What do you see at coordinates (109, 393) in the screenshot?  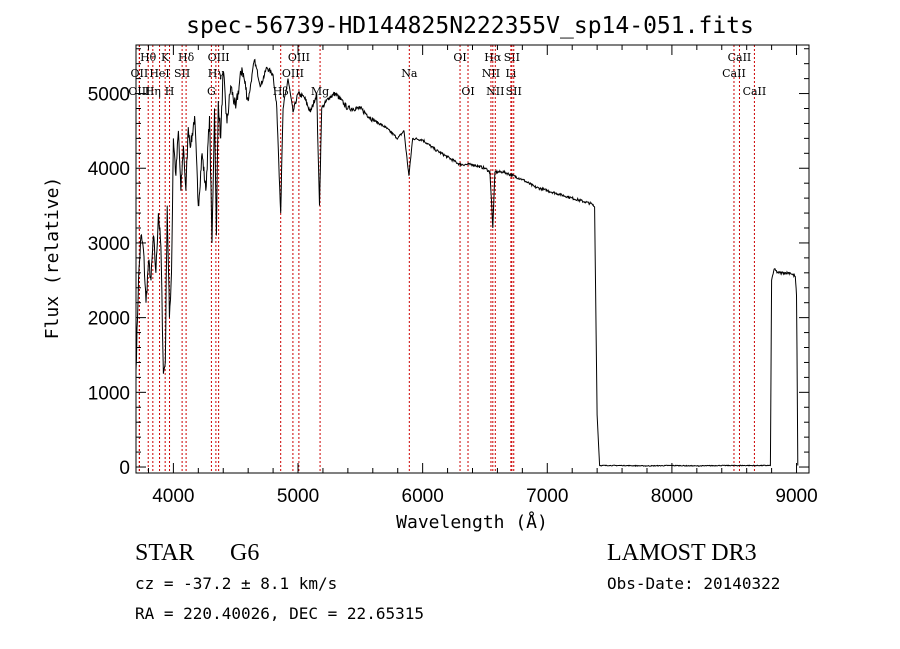 I see `y-tick-label: 1000` at bounding box center [109, 393].